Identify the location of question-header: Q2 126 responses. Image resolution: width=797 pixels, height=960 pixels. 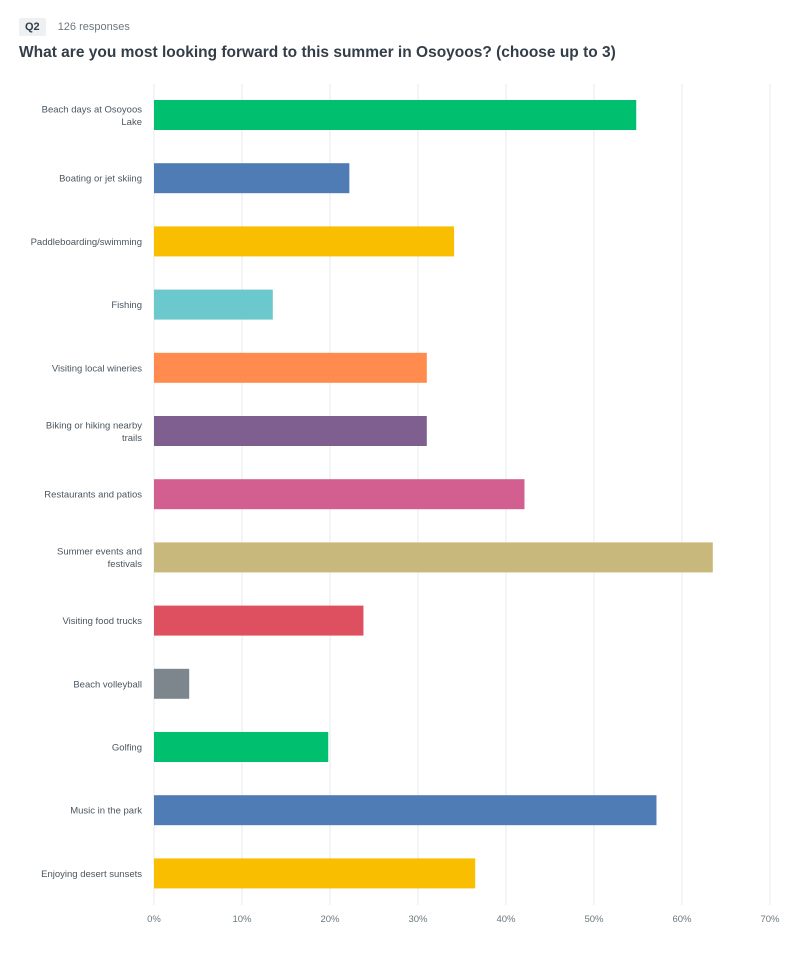
(74, 27).